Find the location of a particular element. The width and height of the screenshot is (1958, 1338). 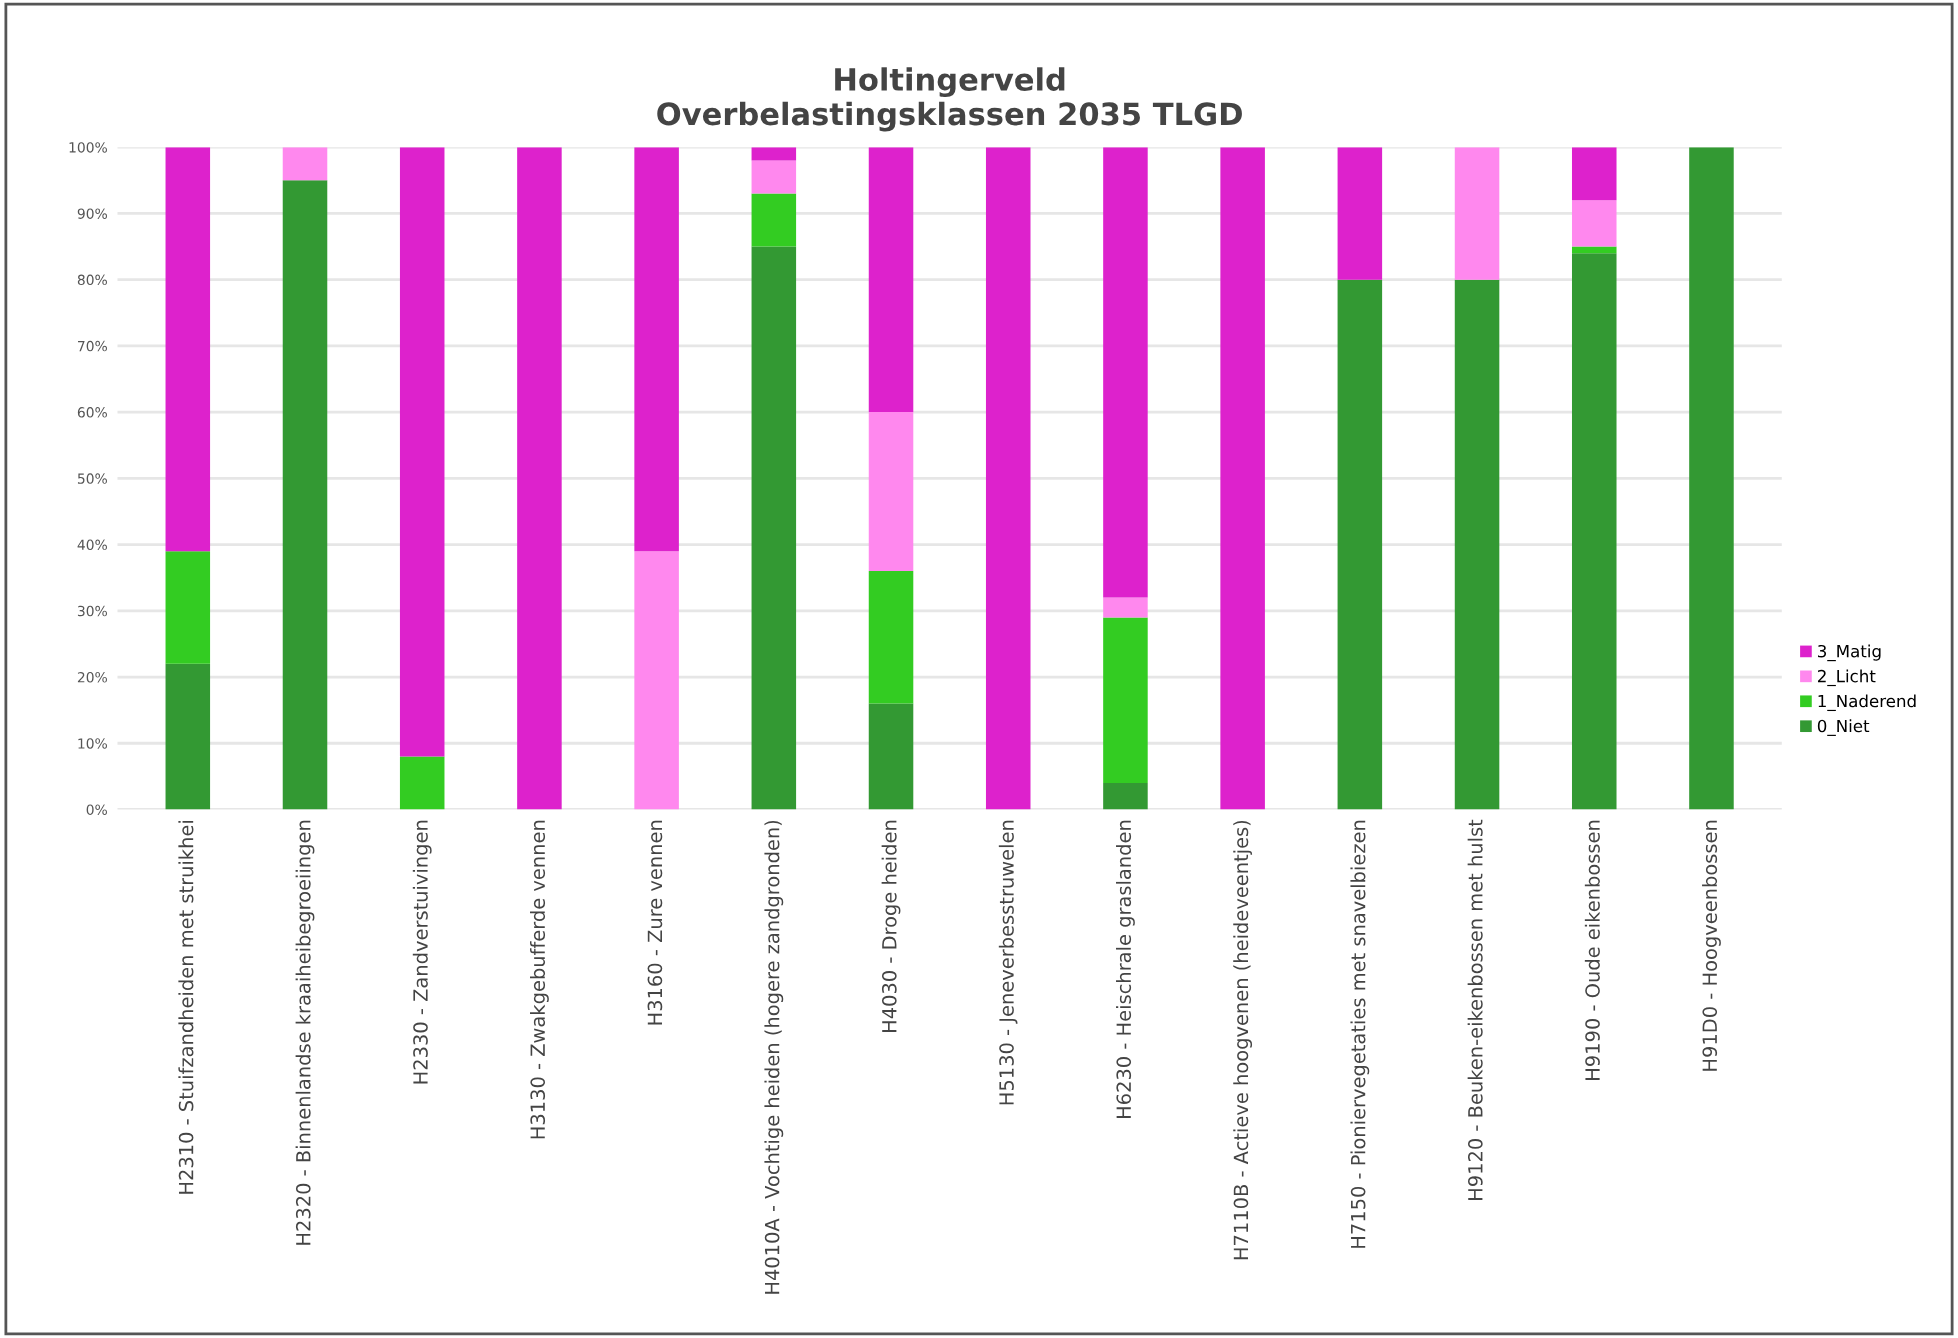

x-tick-label: H2330 - Zandverstuivingen is located at coordinates (422, 952).